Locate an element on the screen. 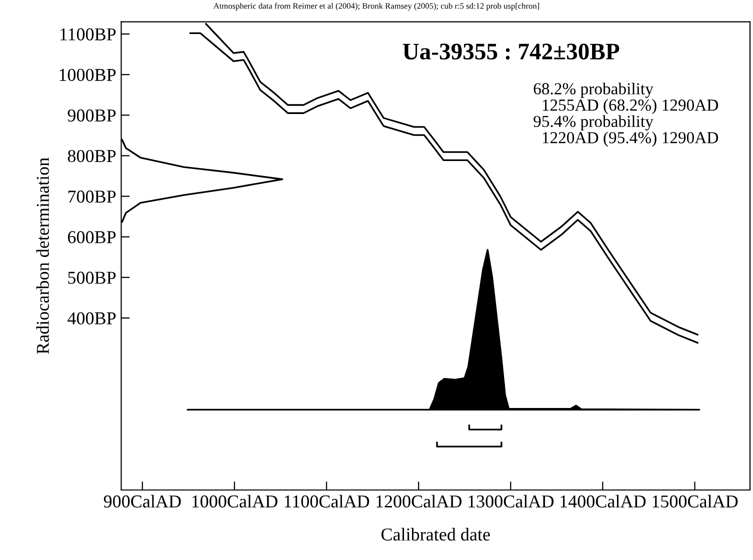 This screenshot has height=560, width=753. y-tick-label: 600BP is located at coordinates (92, 237).